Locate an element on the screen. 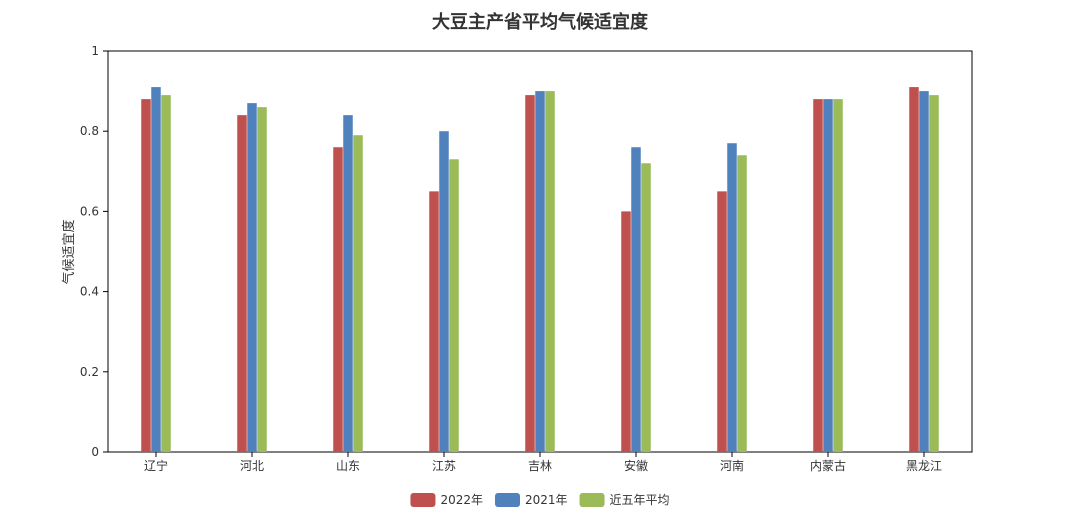 This screenshot has width=1080, height=517. legend-label: 2022年 is located at coordinates (461, 500).